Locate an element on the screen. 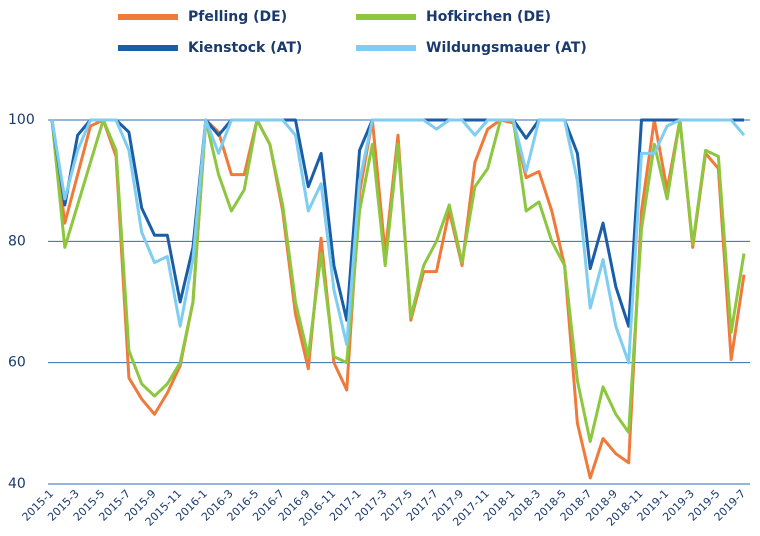 The image size is (760, 536). y-tick-label: 40 is located at coordinates (17, 484).